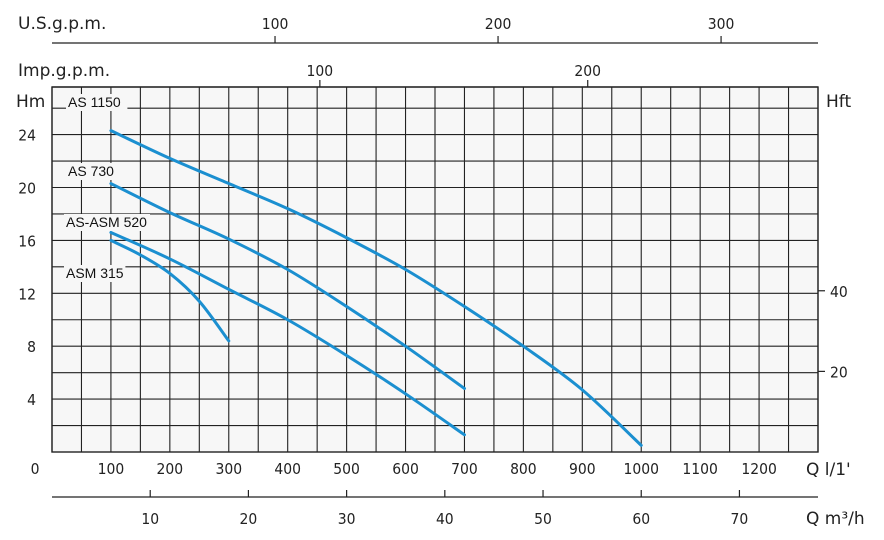 The height and width of the screenshot is (540, 884). Describe the element at coordinates (640, 469) in the screenshot. I see `q-lmin-tick-label: 1000` at that location.